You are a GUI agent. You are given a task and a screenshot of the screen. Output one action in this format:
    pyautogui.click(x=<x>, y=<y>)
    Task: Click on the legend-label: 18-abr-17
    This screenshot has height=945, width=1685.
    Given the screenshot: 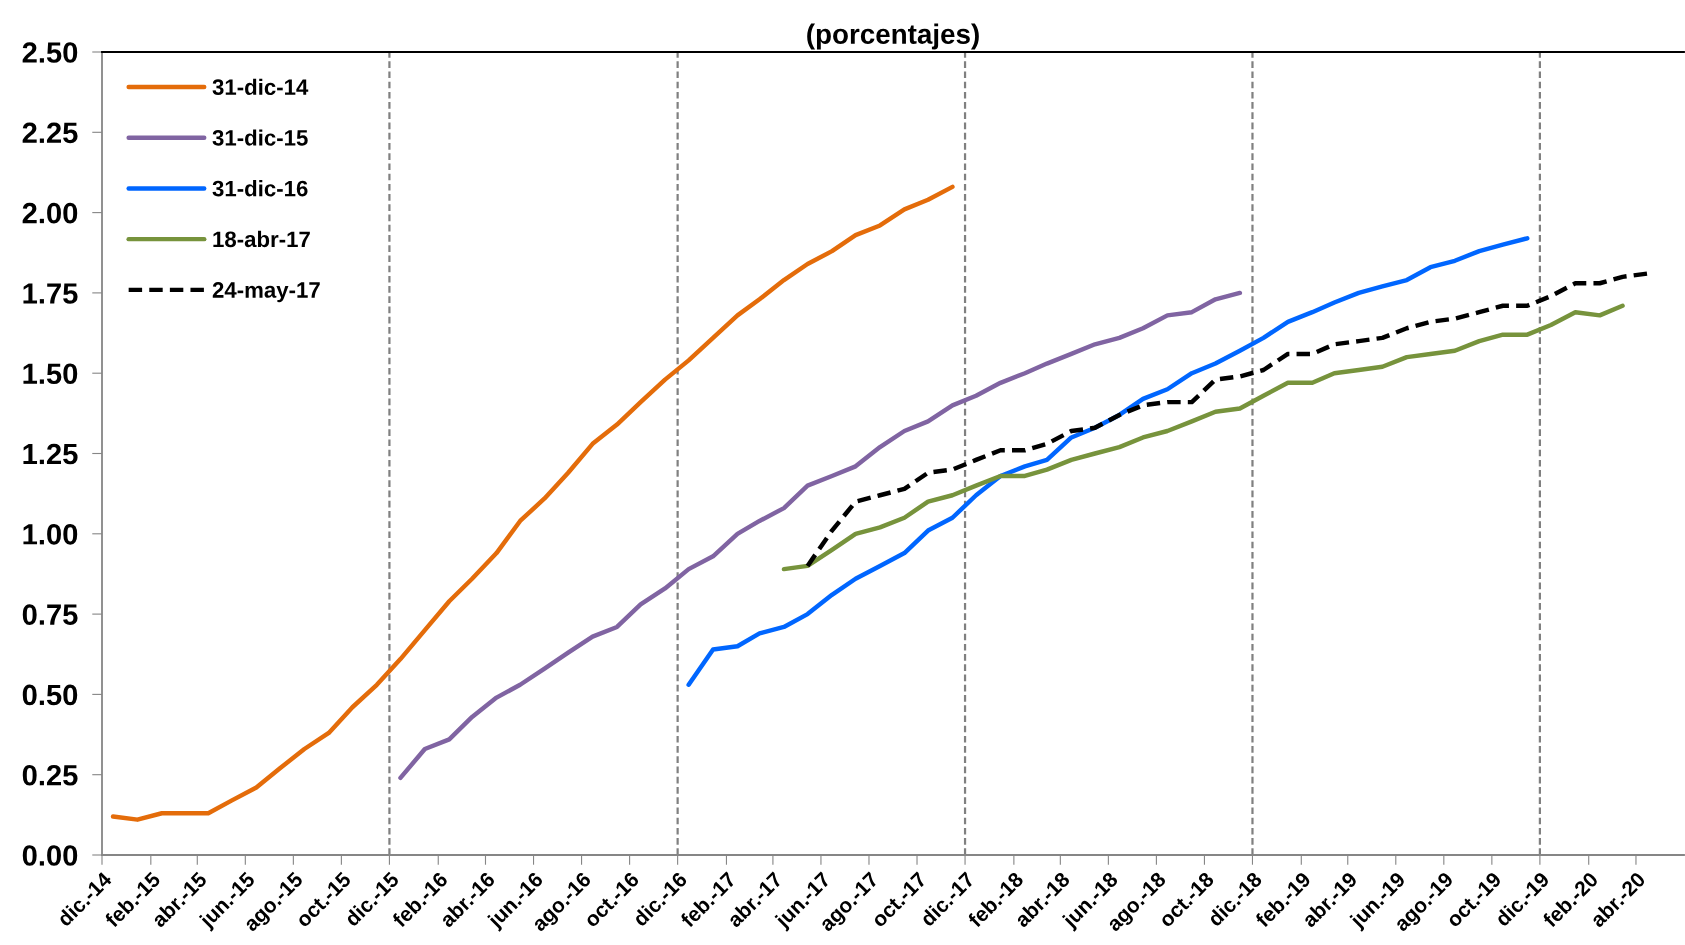 What is the action you would take?
    pyautogui.click(x=261, y=239)
    